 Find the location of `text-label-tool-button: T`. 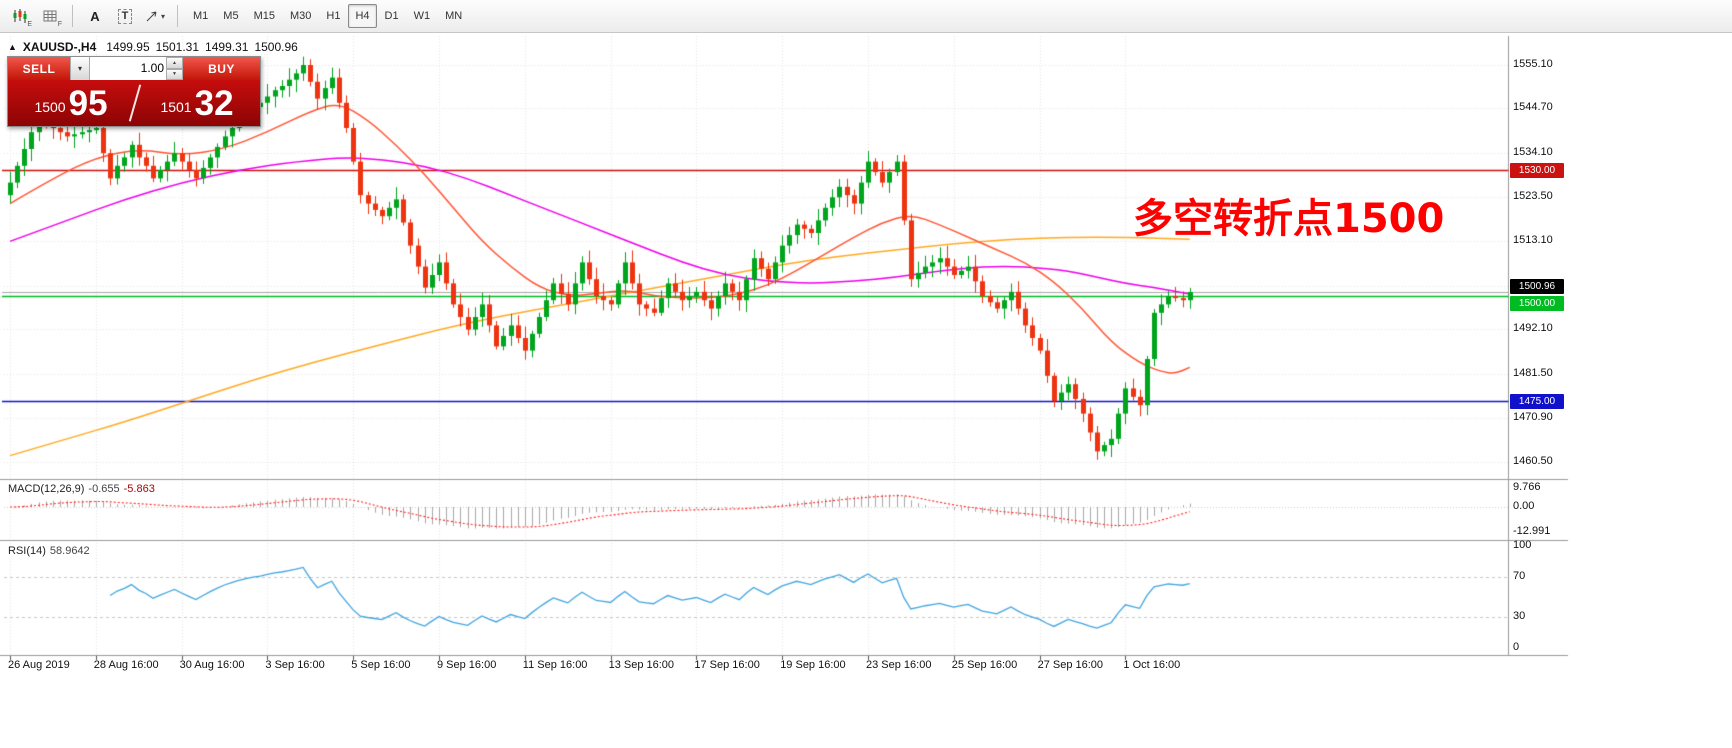

text-label-tool-button: T is located at coordinates (125, 16).